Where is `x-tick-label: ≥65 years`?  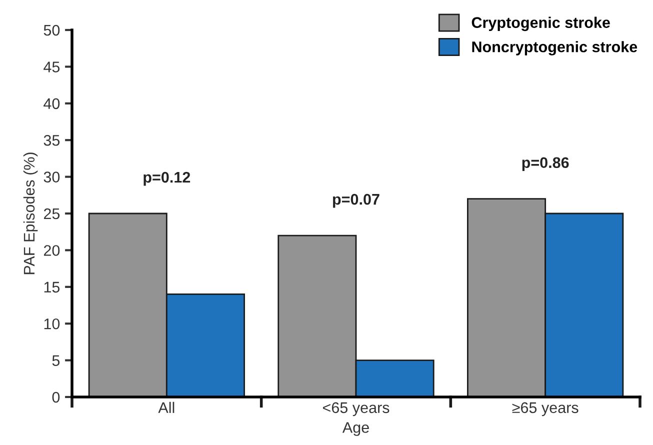
x-tick-label: ≥65 years is located at coordinates (545, 409).